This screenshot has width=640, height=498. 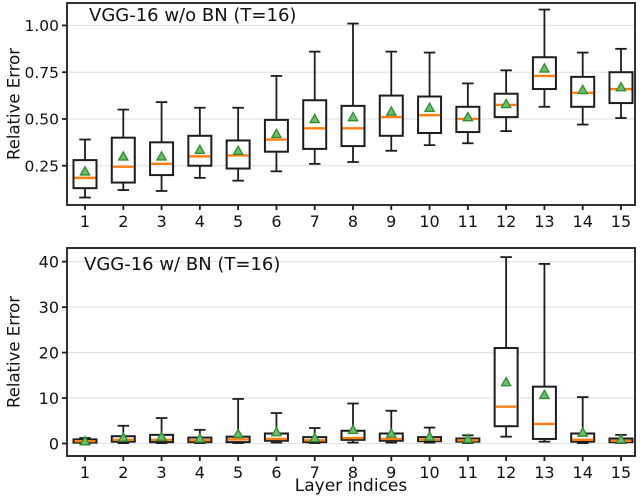 What do you see at coordinates (315, 472) in the screenshot?
I see `bottom-xtick-label: 7` at bounding box center [315, 472].